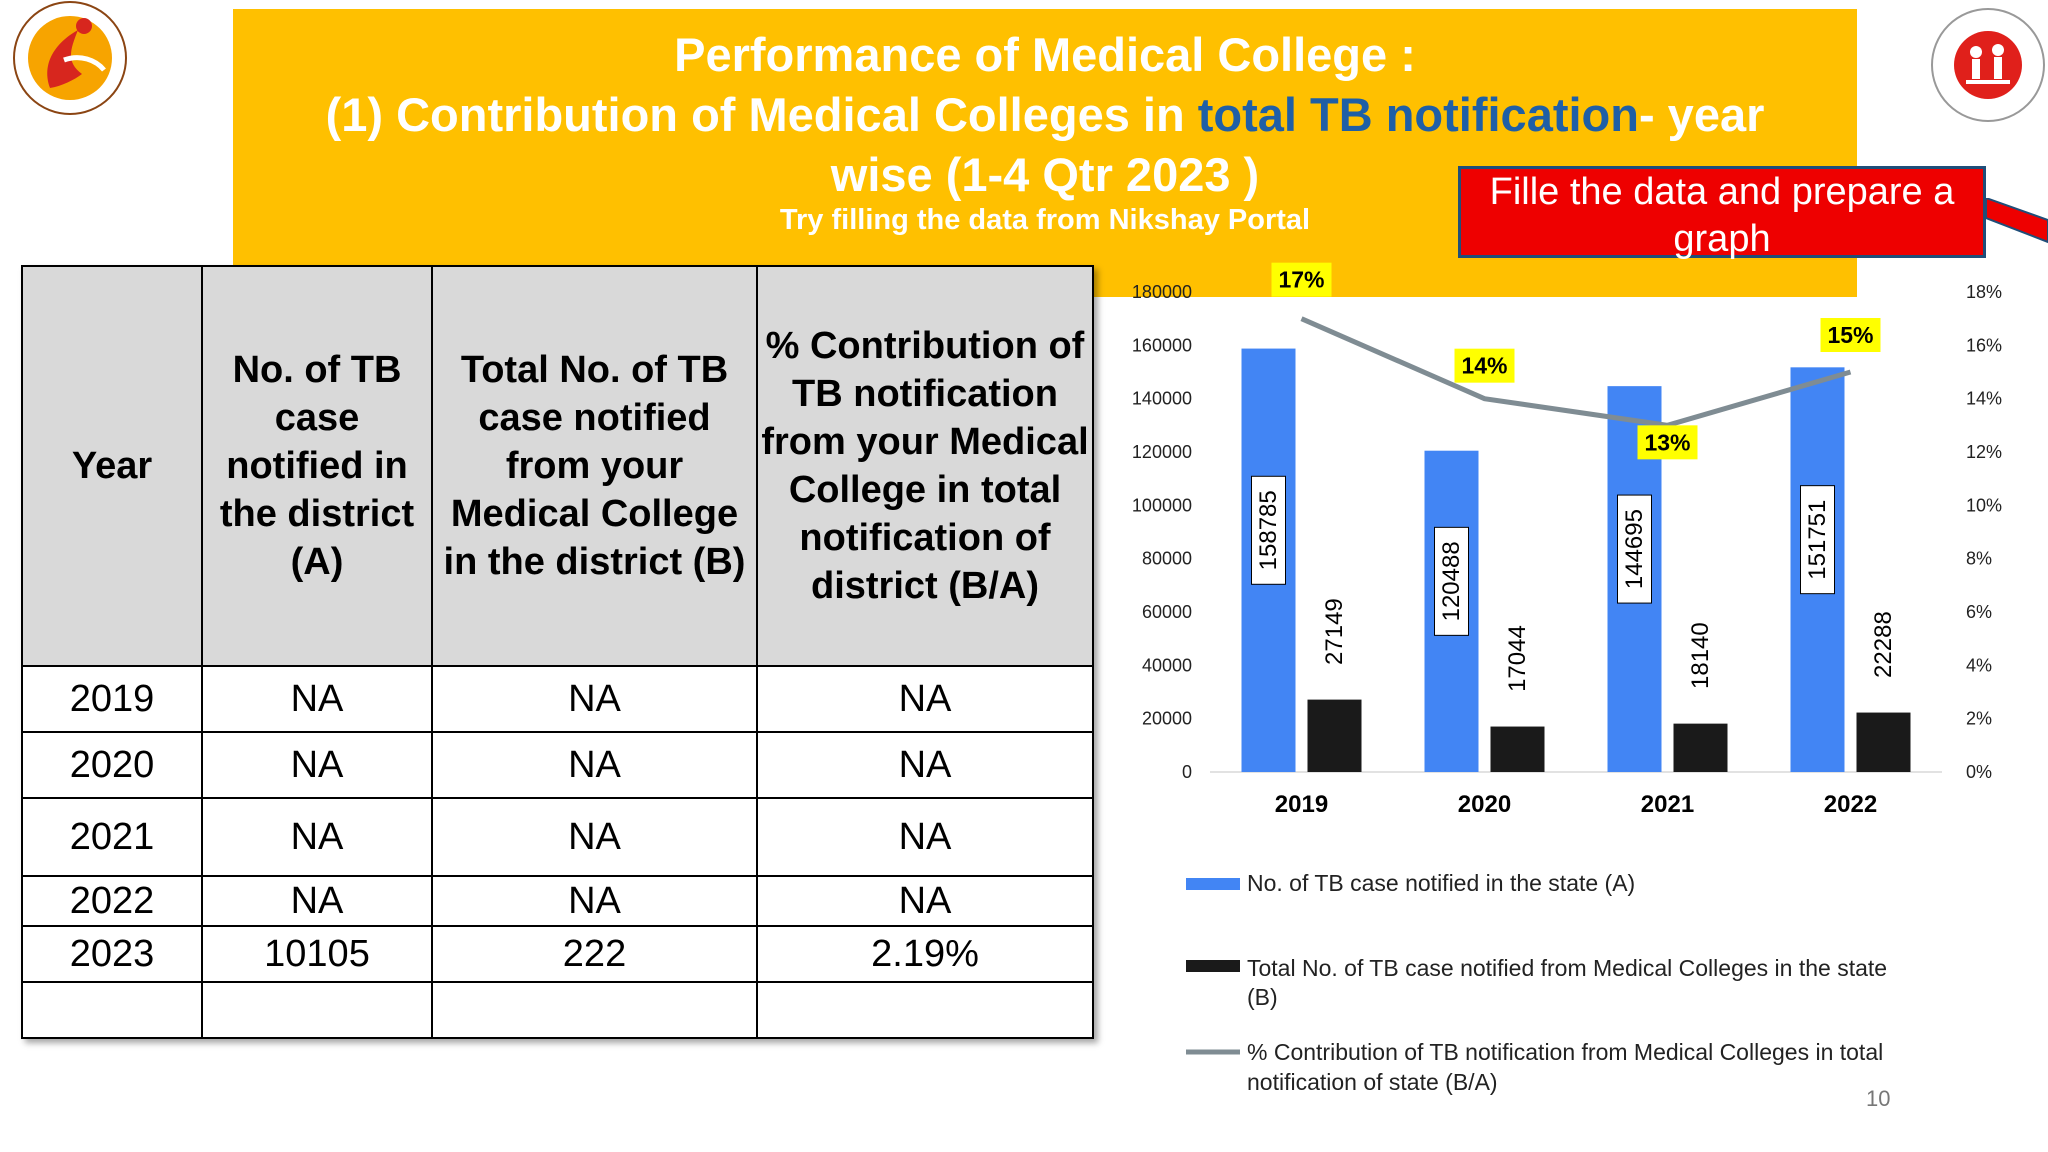 The height and width of the screenshot is (1152, 2048). What do you see at coordinates (761, 114) in the screenshot?
I see `title-line-2-part1: (1) Contribution of Medical Colleges in` at bounding box center [761, 114].